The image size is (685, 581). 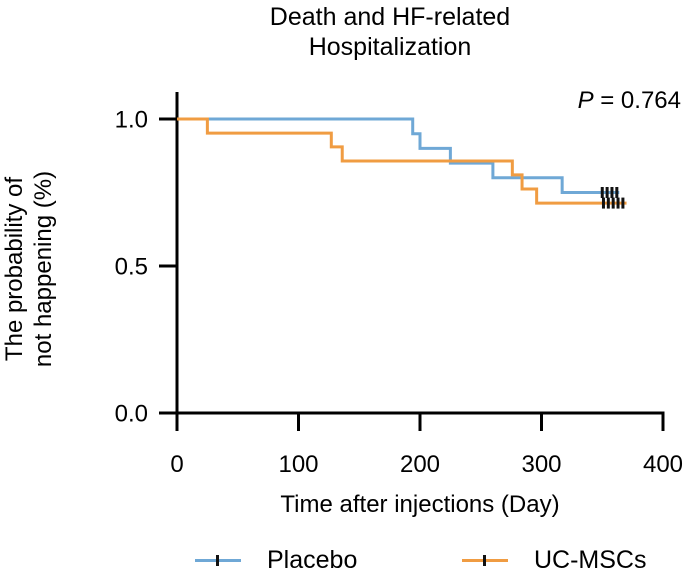 What do you see at coordinates (541, 464) in the screenshot?
I see `x-tick-label: 300` at bounding box center [541, 464].